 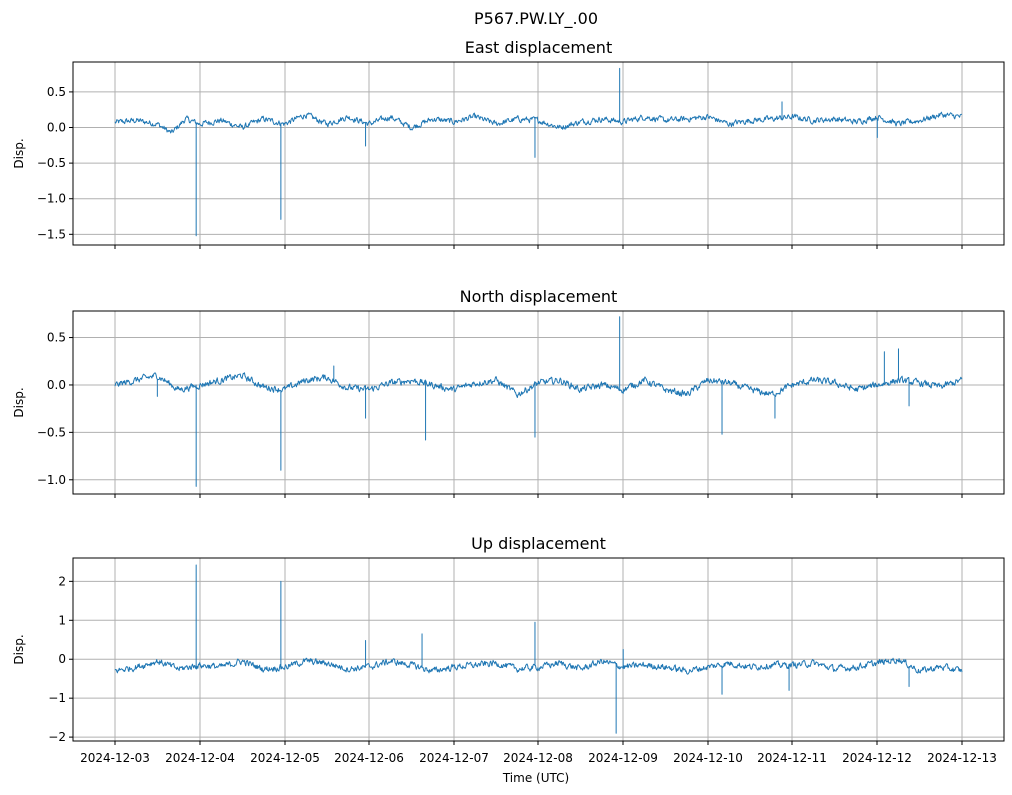 What do you see at coordinates (536, 19) in the screenshot?
I see `figure-title: P567.PW.LY_.00` at bounding box center [536, 19].